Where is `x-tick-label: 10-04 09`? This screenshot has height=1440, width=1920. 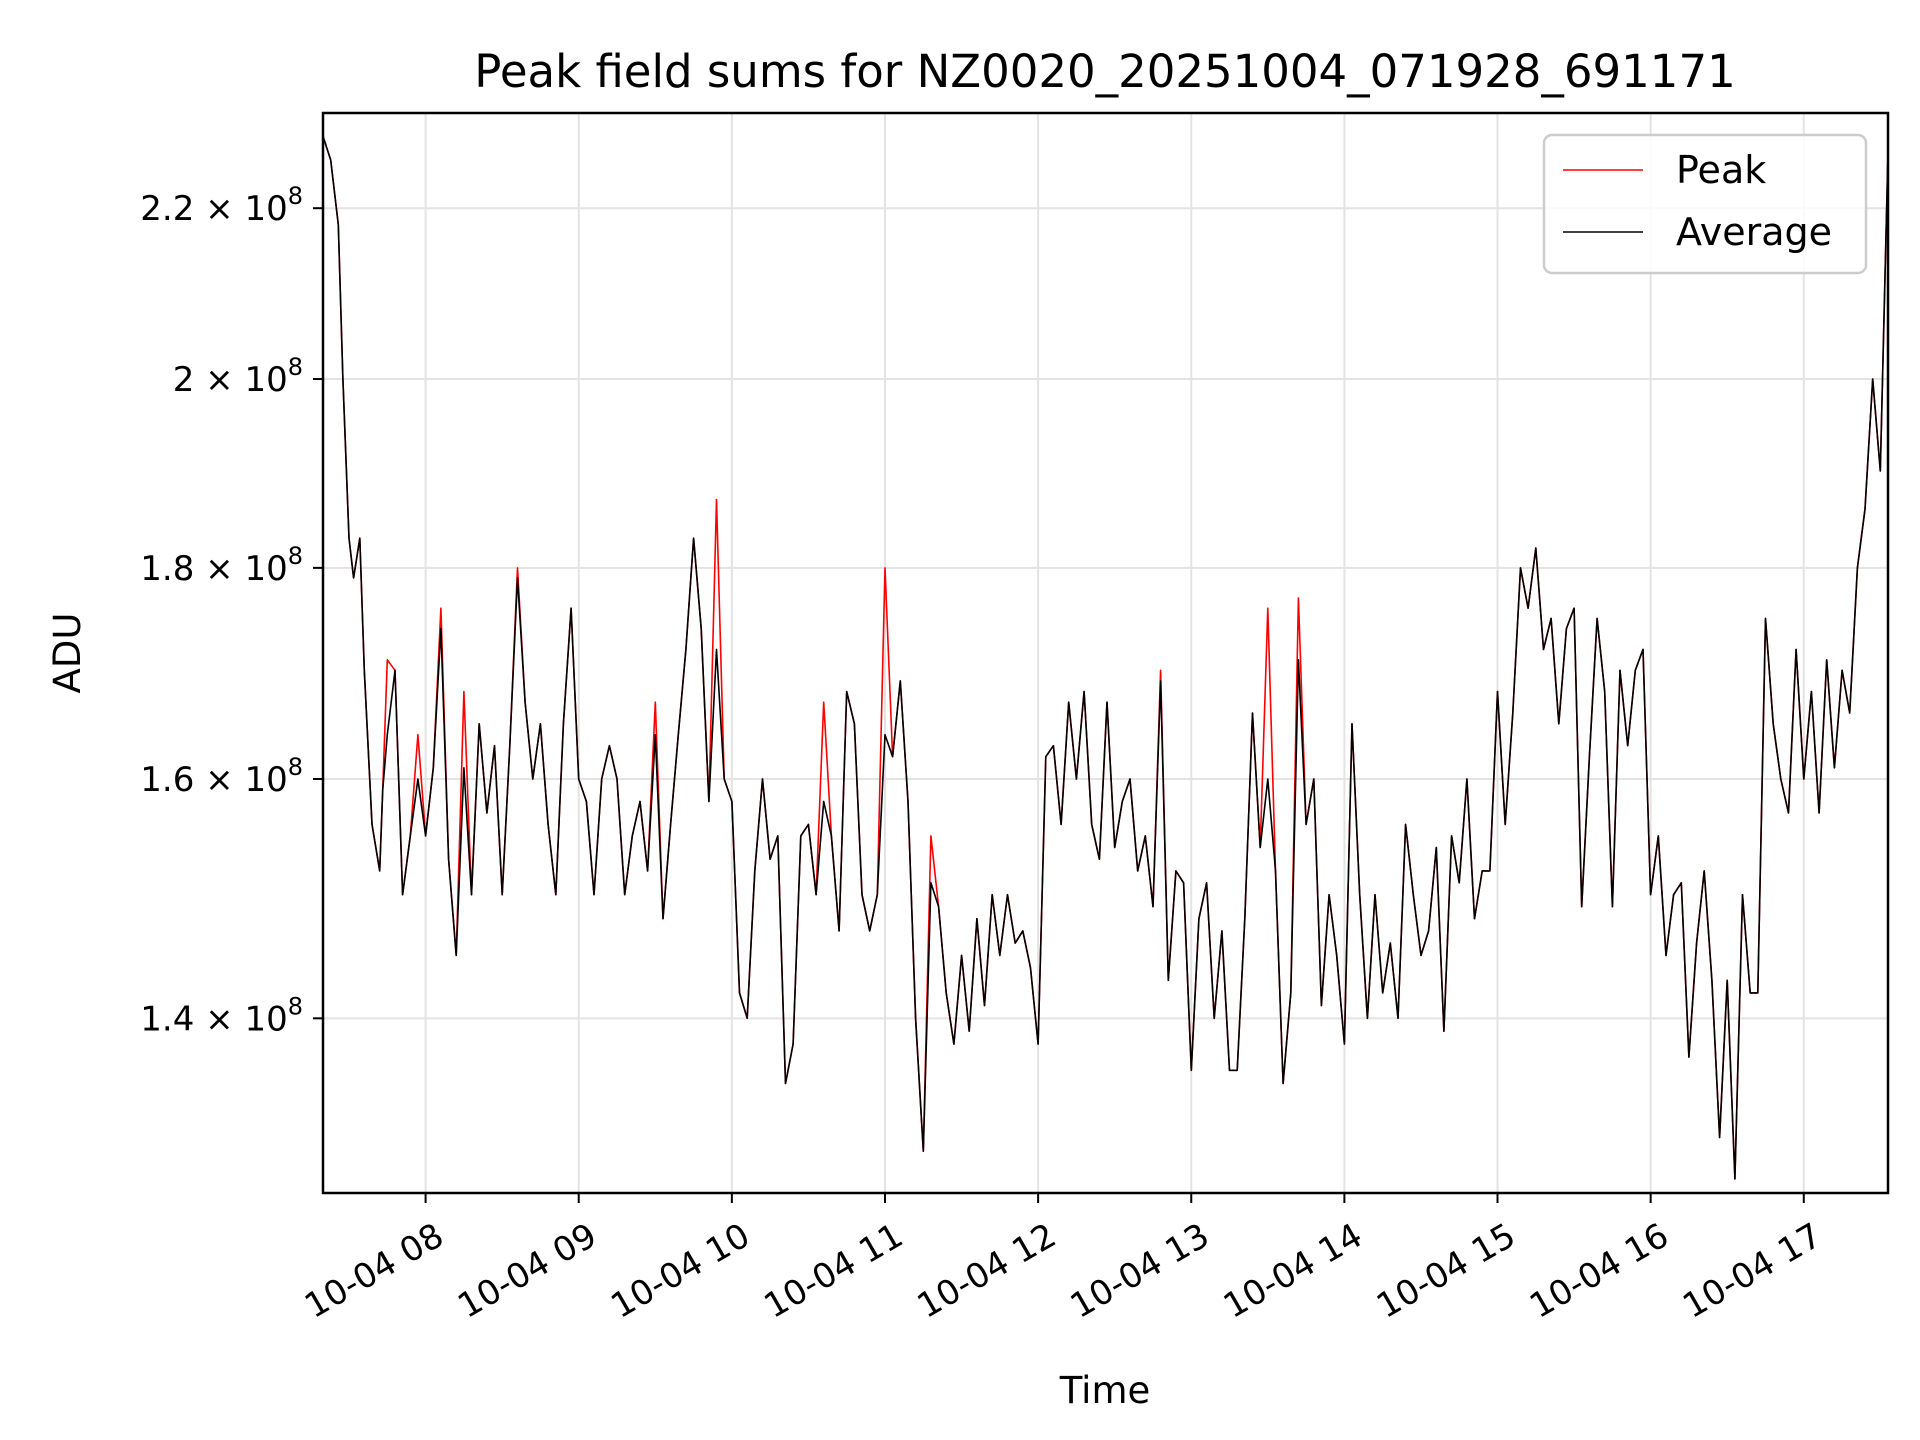 x-tick-label: 10-04 09 is located at coordinates (527, 1271).